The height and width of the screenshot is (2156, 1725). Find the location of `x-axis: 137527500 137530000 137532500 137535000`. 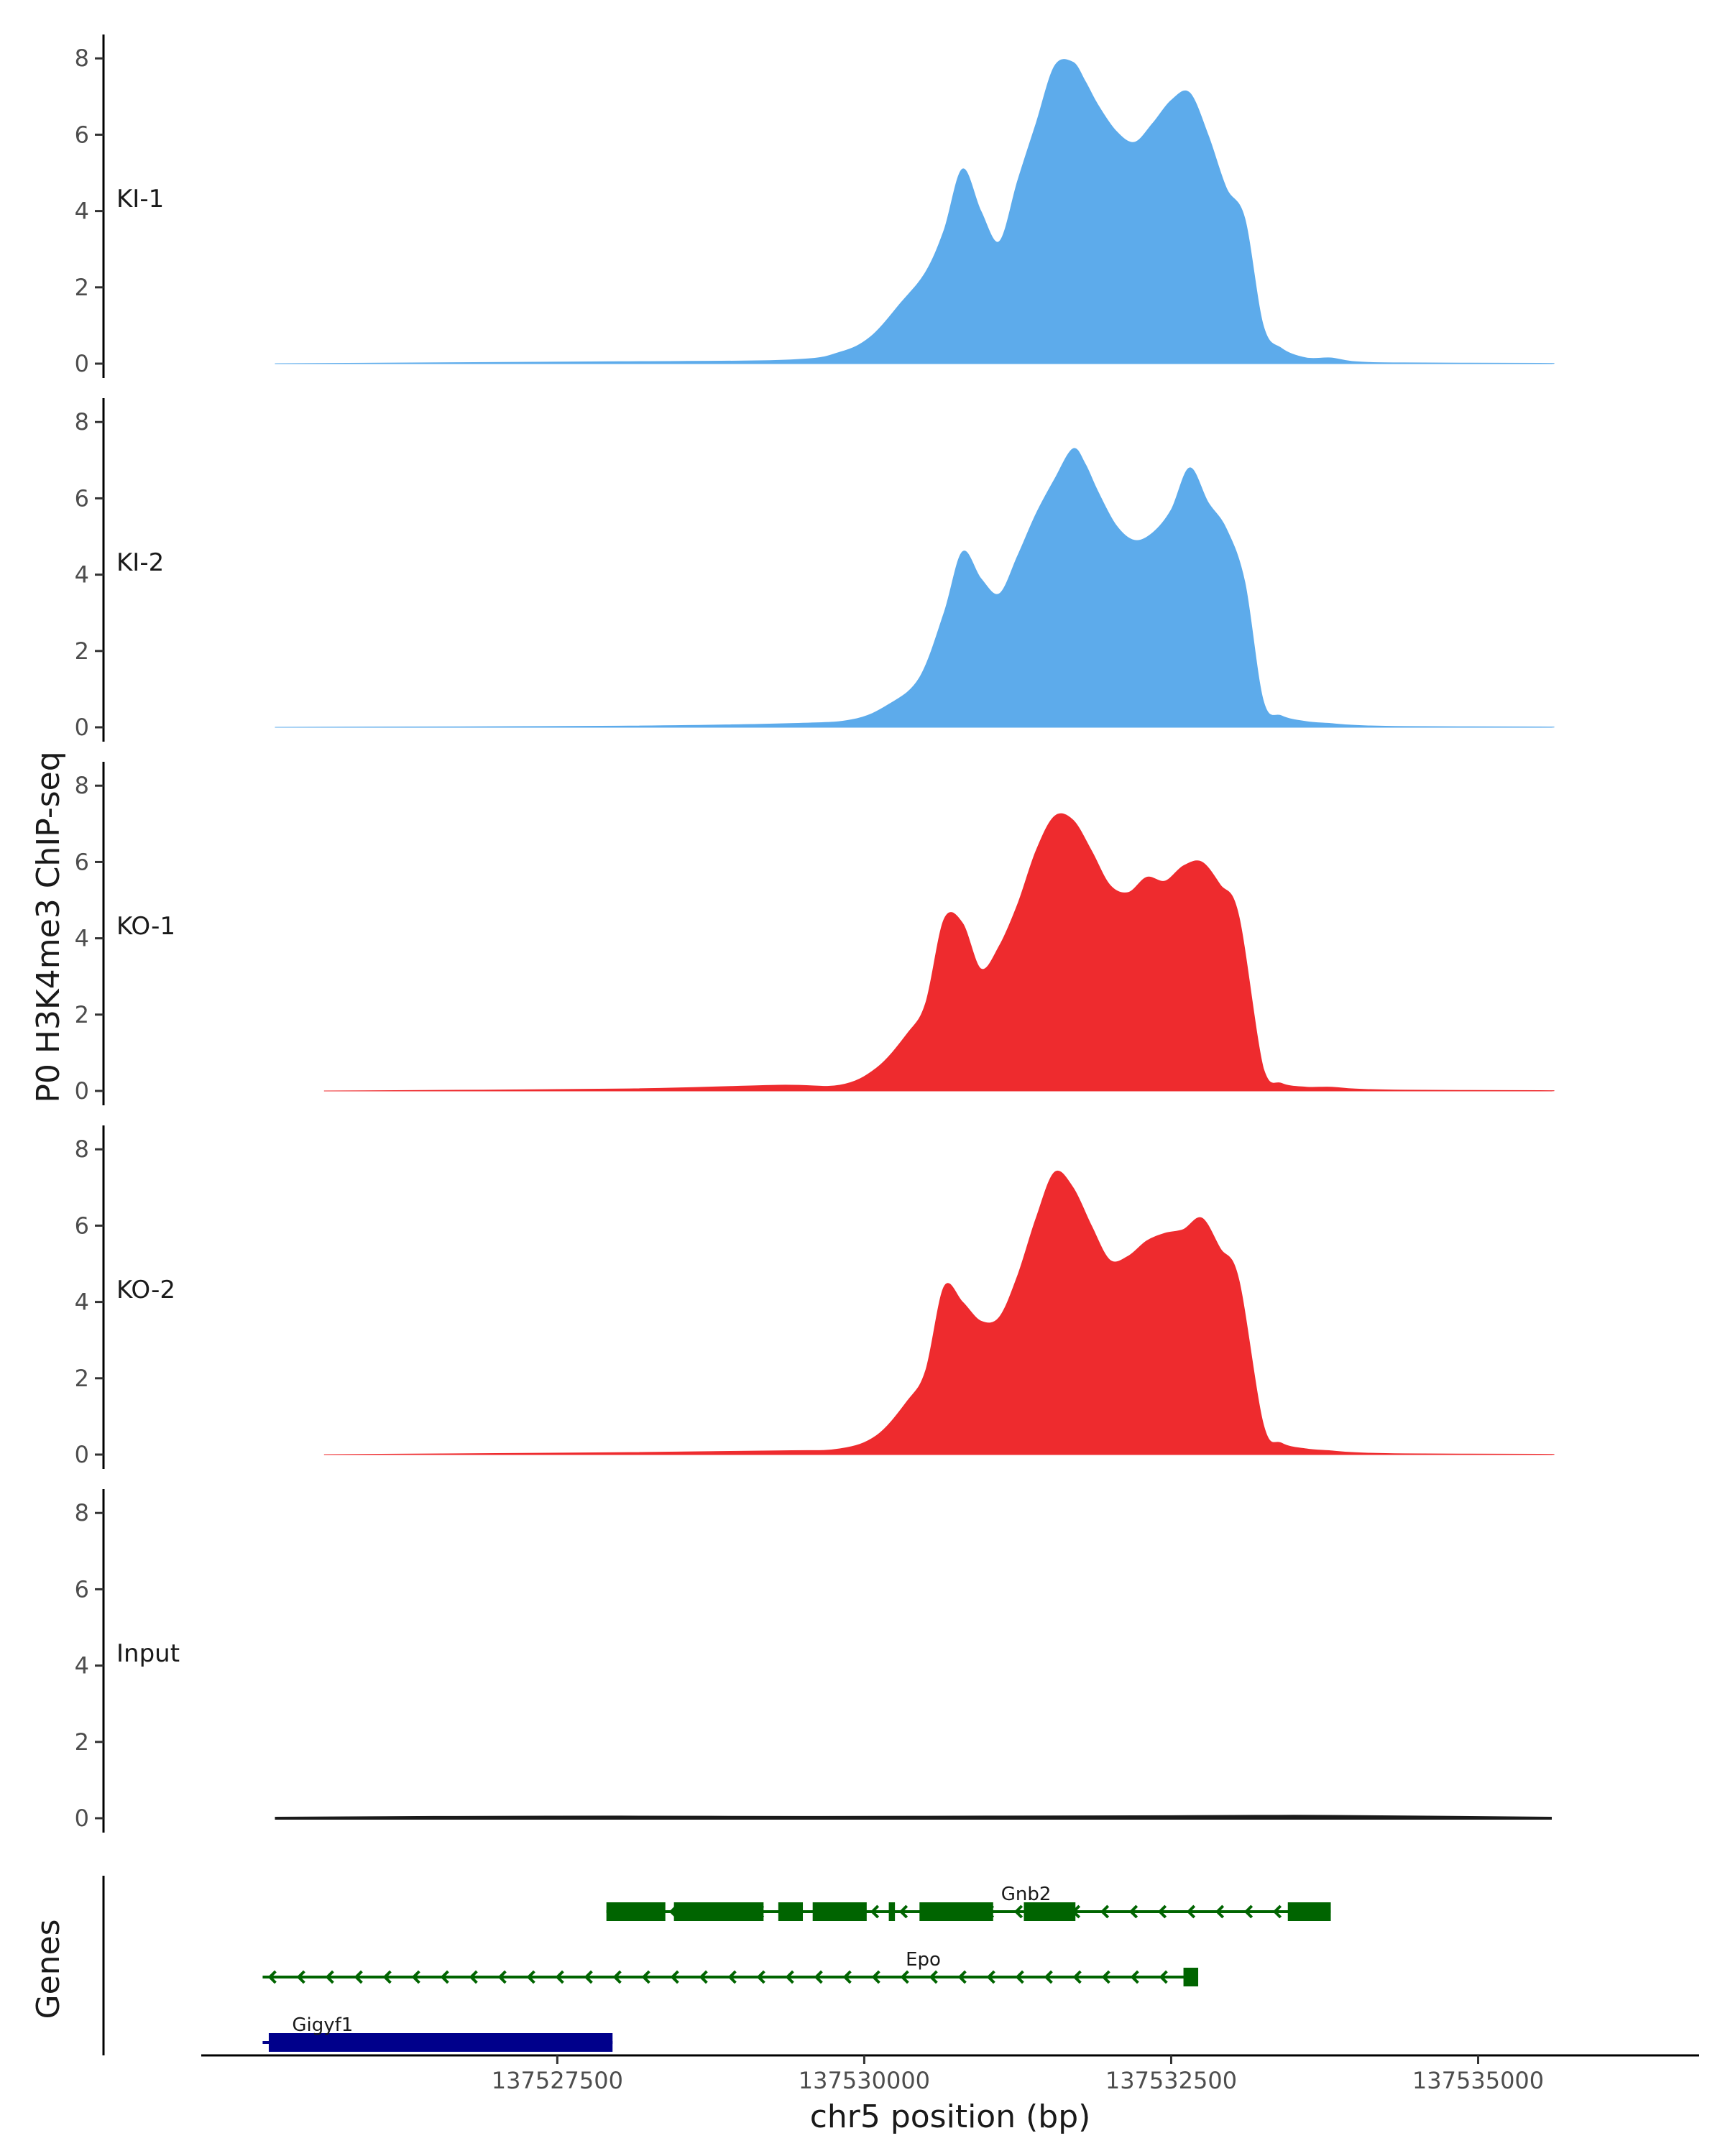

x-axis: 137527500 137530000 137532500 137535000 is located at coordinates (950, 2074).